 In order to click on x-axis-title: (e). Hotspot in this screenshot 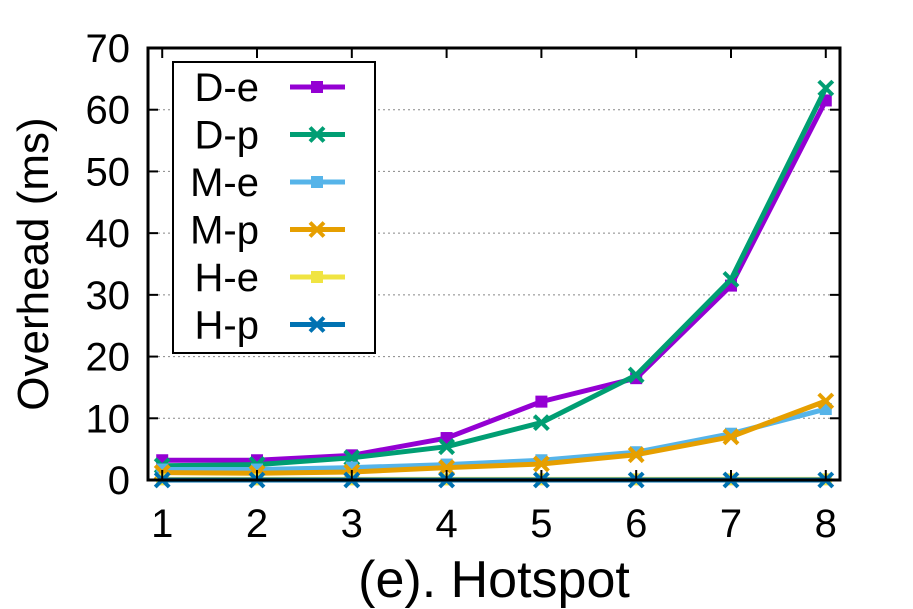, I will do `click(494, 580)`.